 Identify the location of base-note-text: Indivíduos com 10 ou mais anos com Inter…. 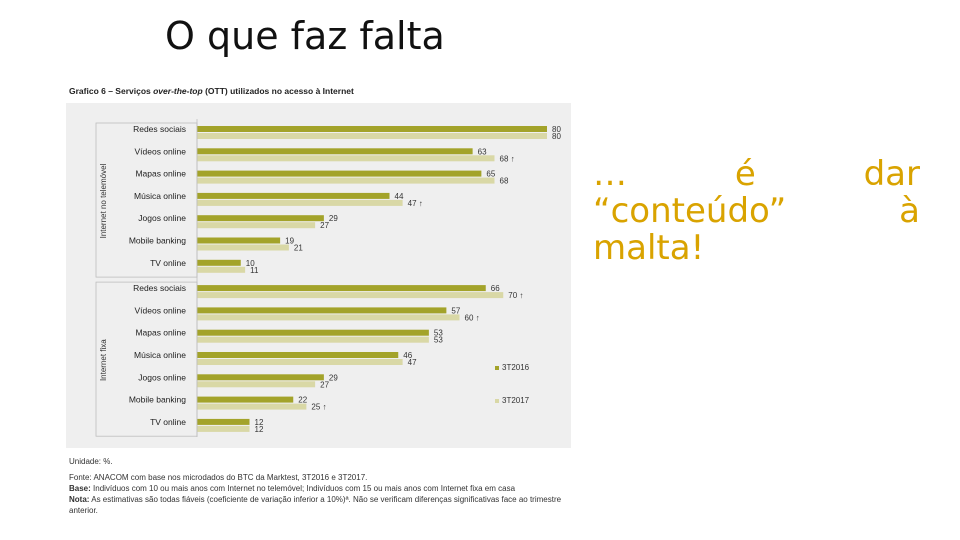
(303, 488).